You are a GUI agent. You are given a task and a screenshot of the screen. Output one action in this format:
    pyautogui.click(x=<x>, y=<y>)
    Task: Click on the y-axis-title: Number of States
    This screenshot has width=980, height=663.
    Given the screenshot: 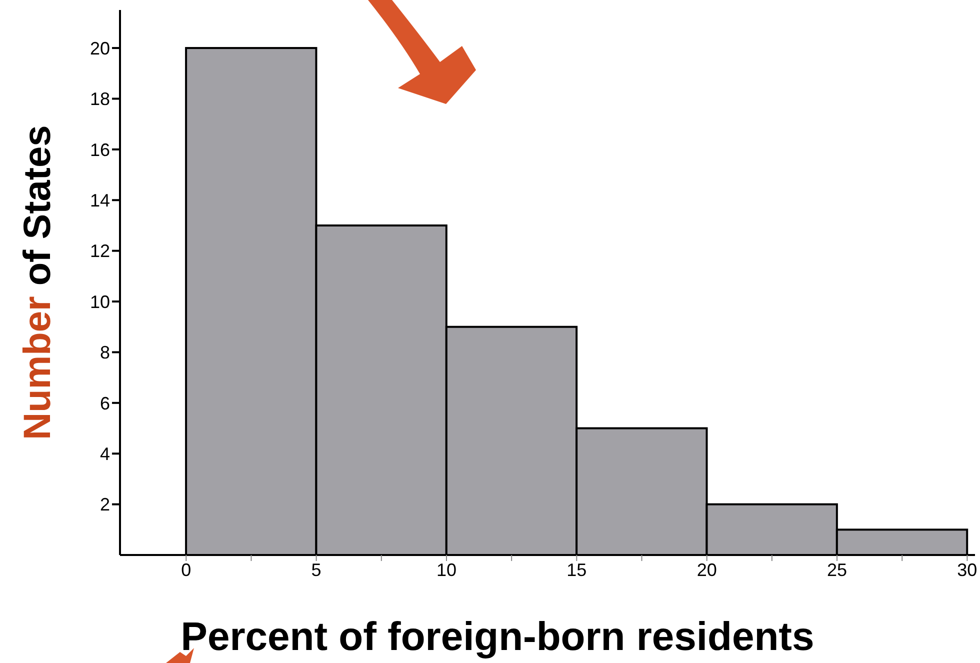 What is the action you would take?
    pyautogui.click(x=38, y=282)
    